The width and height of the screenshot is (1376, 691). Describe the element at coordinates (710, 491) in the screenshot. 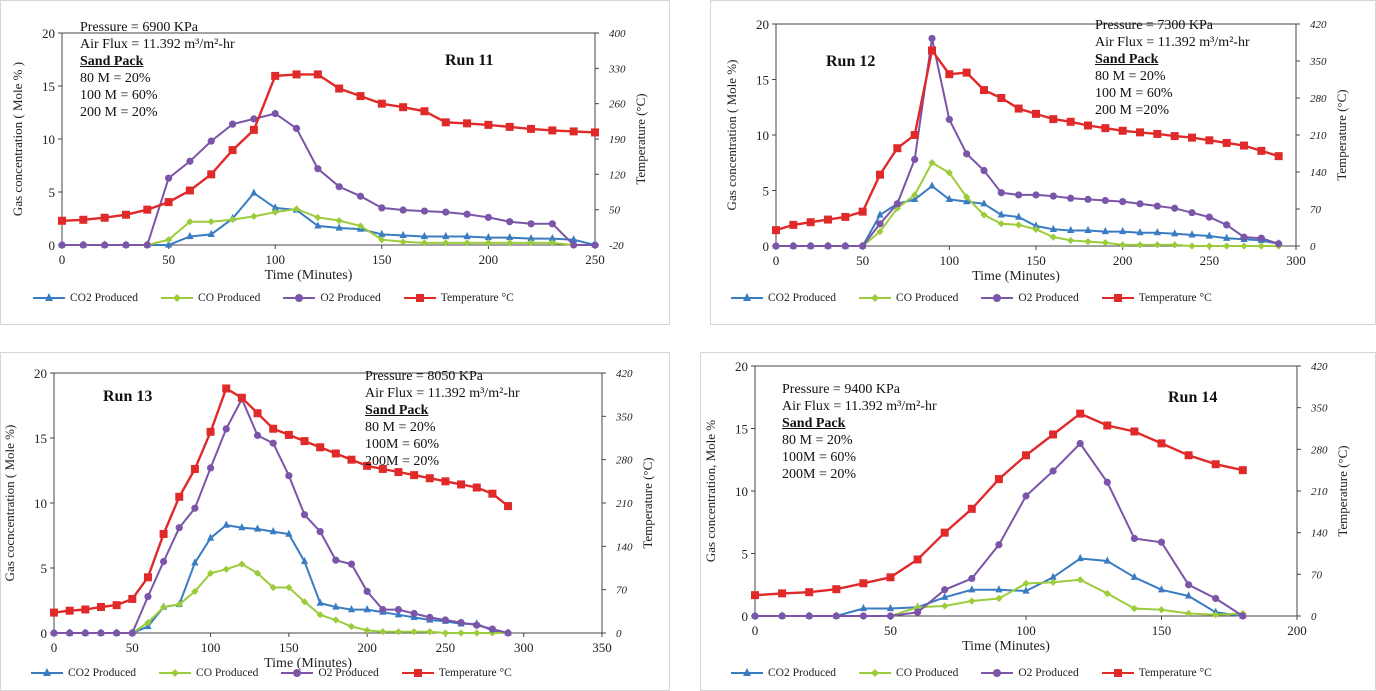

I see `y-axis-title: Gas concentration, Mole %` at that location.